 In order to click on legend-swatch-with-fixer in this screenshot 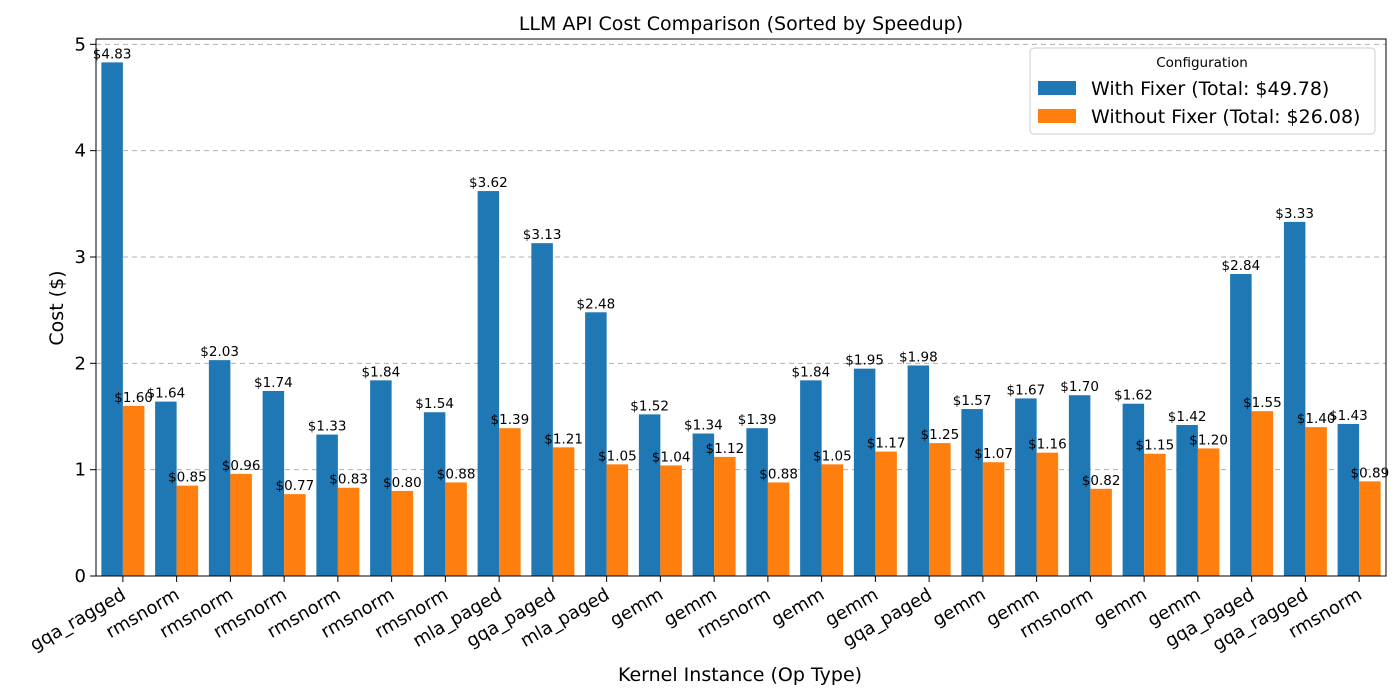, I will do `click(1057, 88)`.